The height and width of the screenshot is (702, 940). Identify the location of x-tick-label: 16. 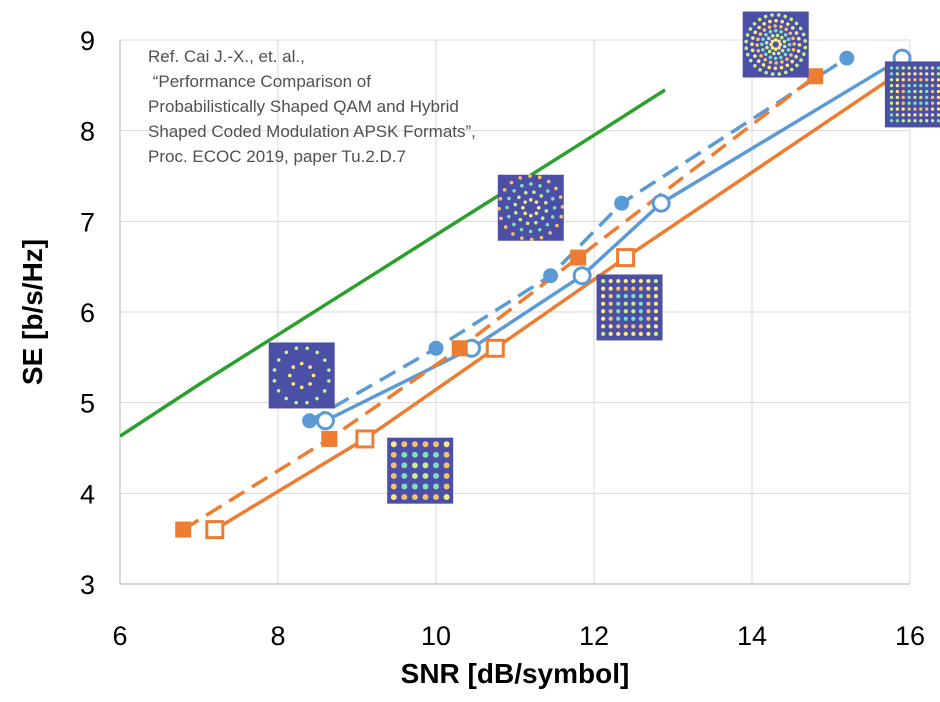
(910, 636).